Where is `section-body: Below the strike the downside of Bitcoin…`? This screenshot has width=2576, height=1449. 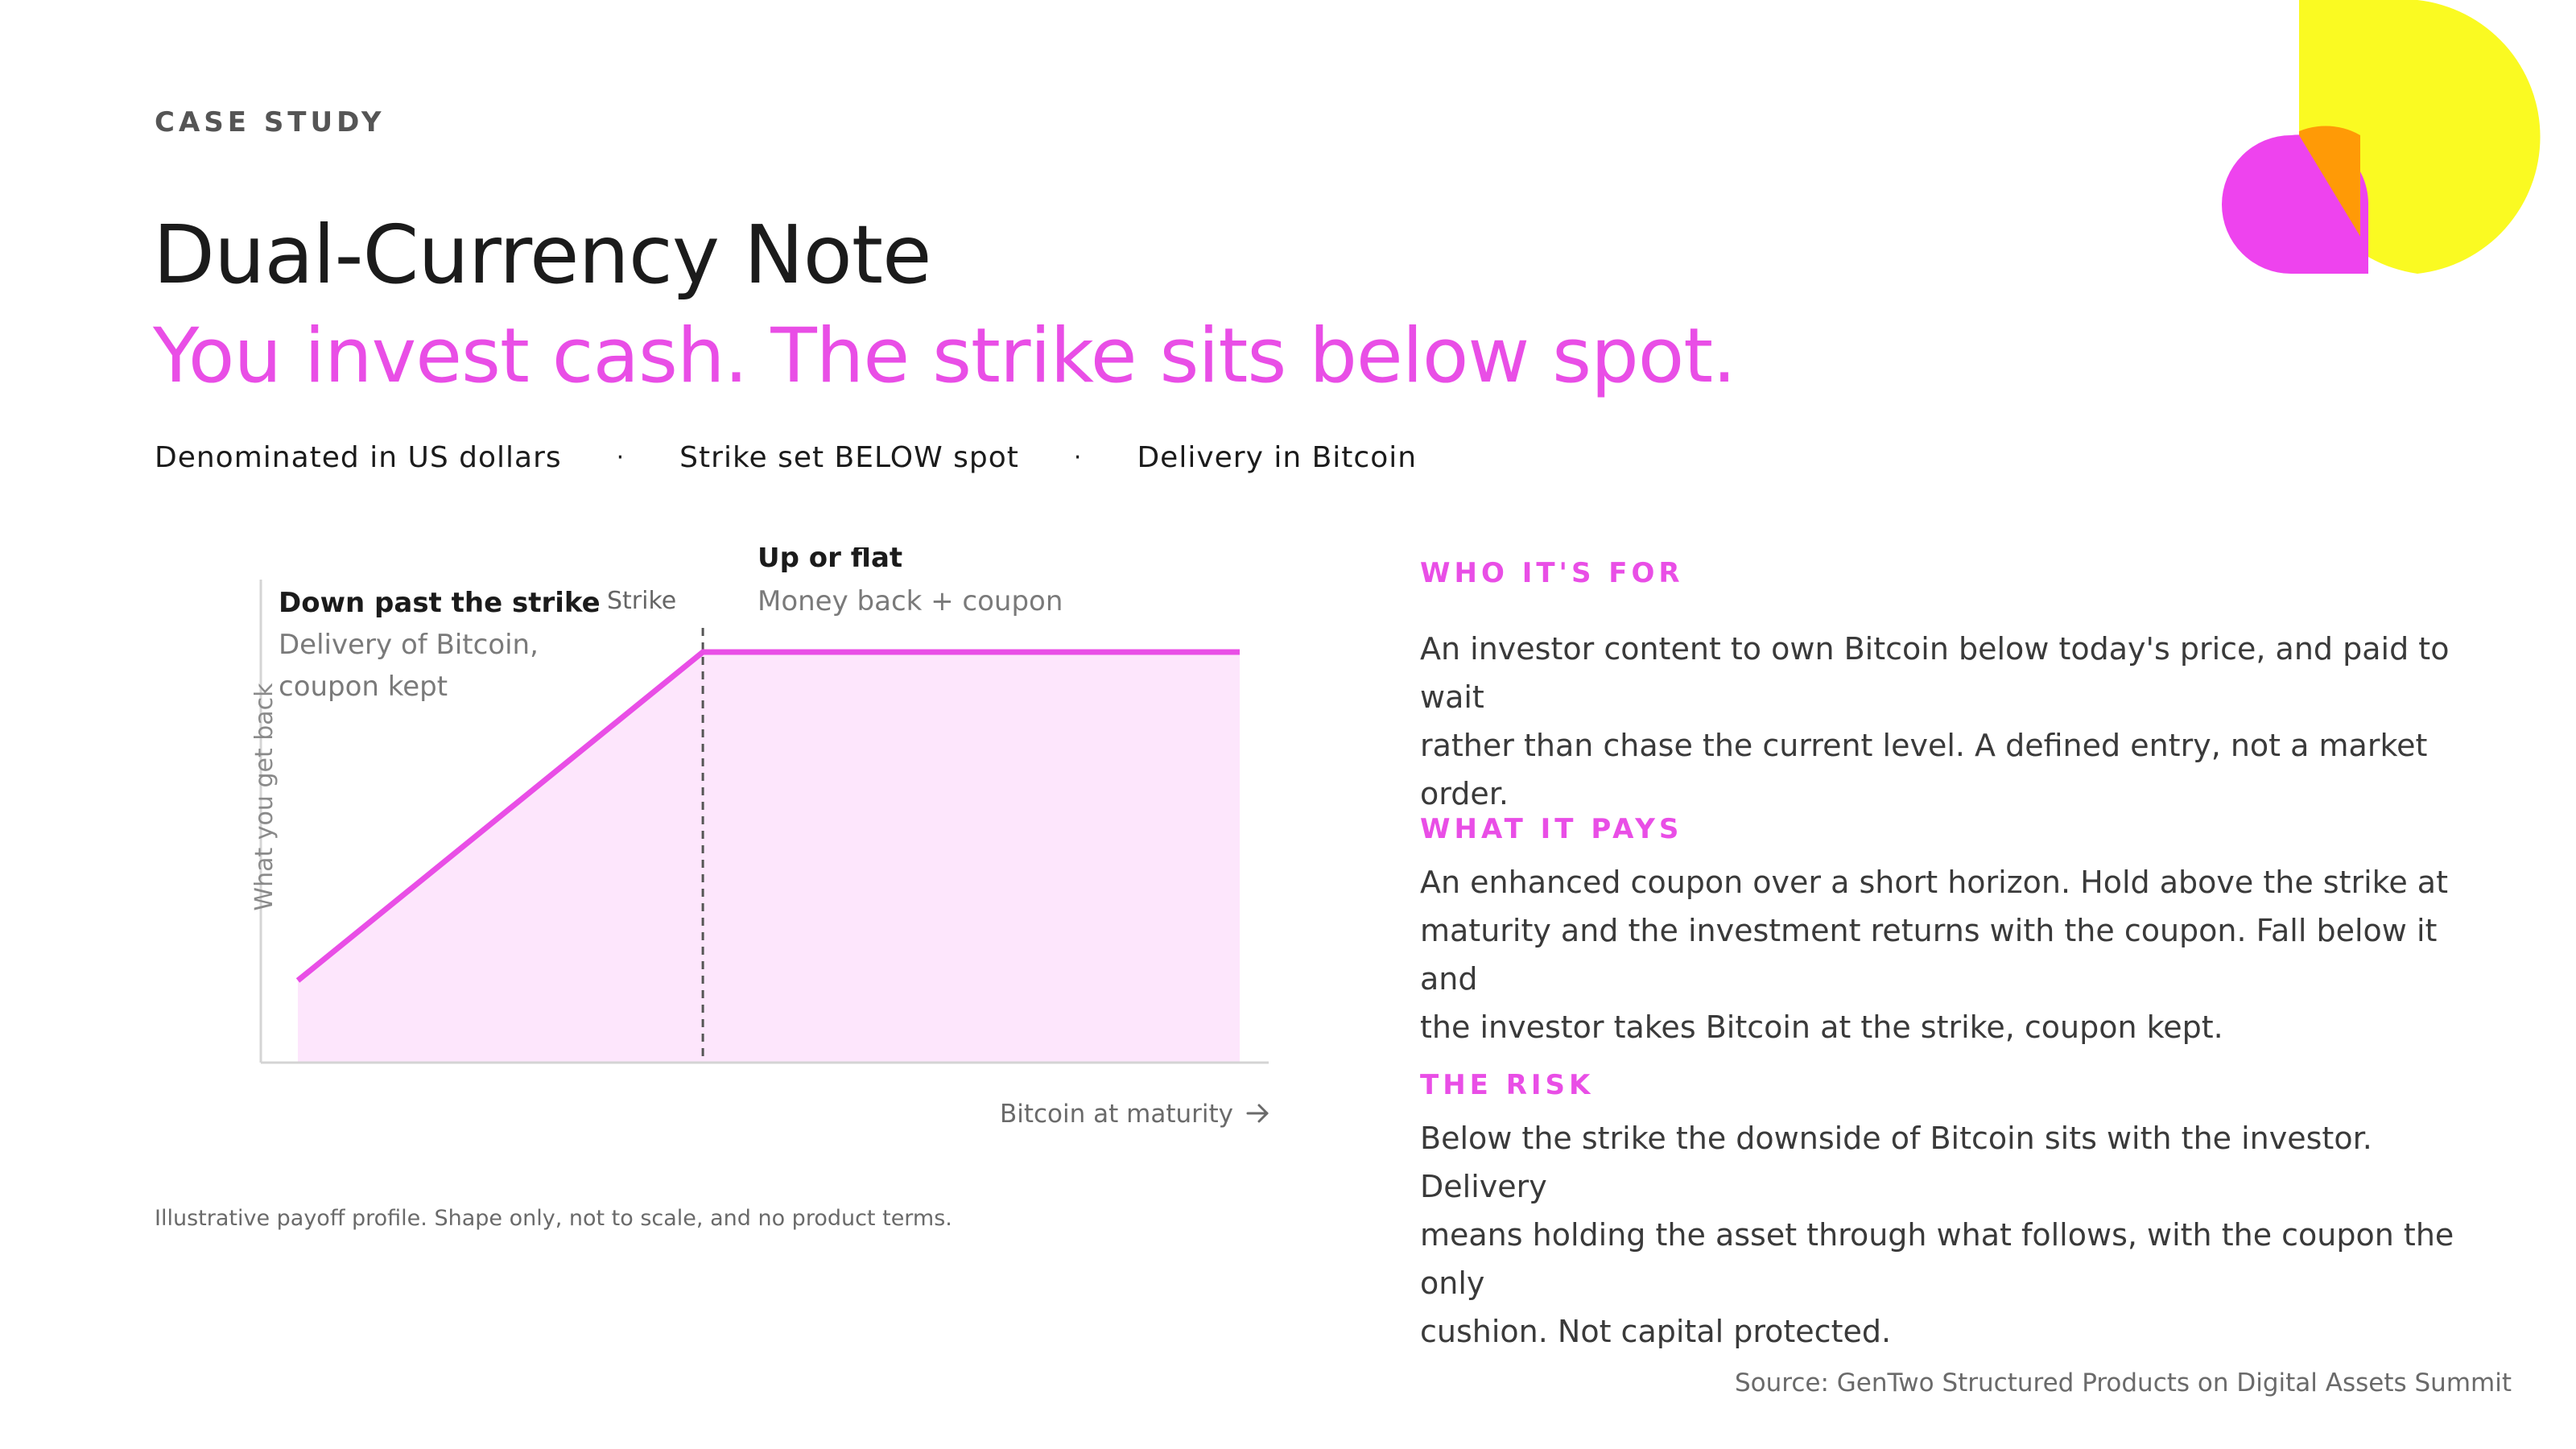 section-body: Below the strike the downside of Bitcoin… is located at coordinates (1939, 1235).